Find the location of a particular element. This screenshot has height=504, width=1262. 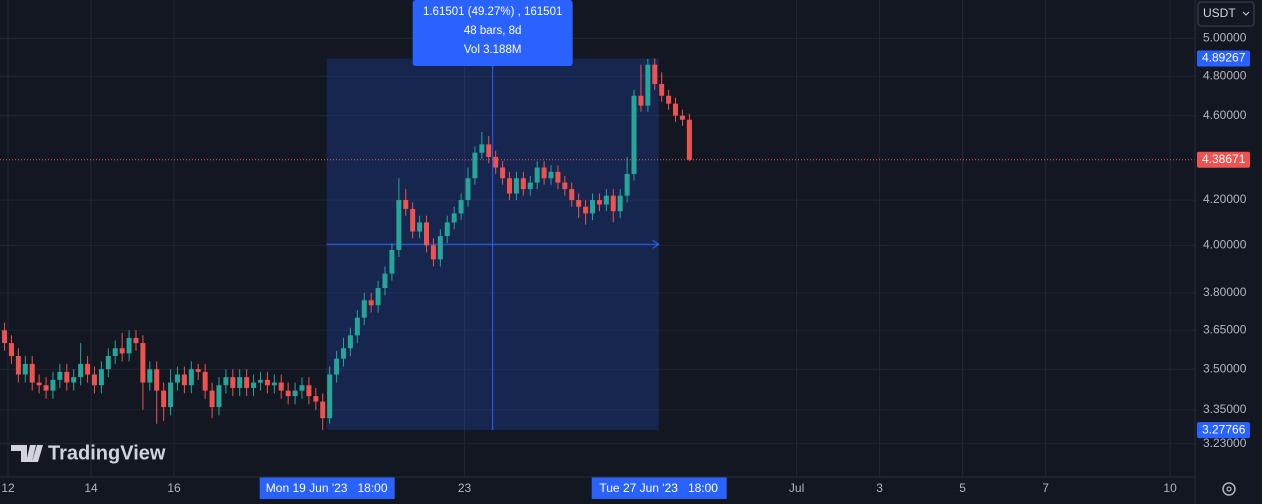

currency-label: USDT is located at coordinates (1219, 13).